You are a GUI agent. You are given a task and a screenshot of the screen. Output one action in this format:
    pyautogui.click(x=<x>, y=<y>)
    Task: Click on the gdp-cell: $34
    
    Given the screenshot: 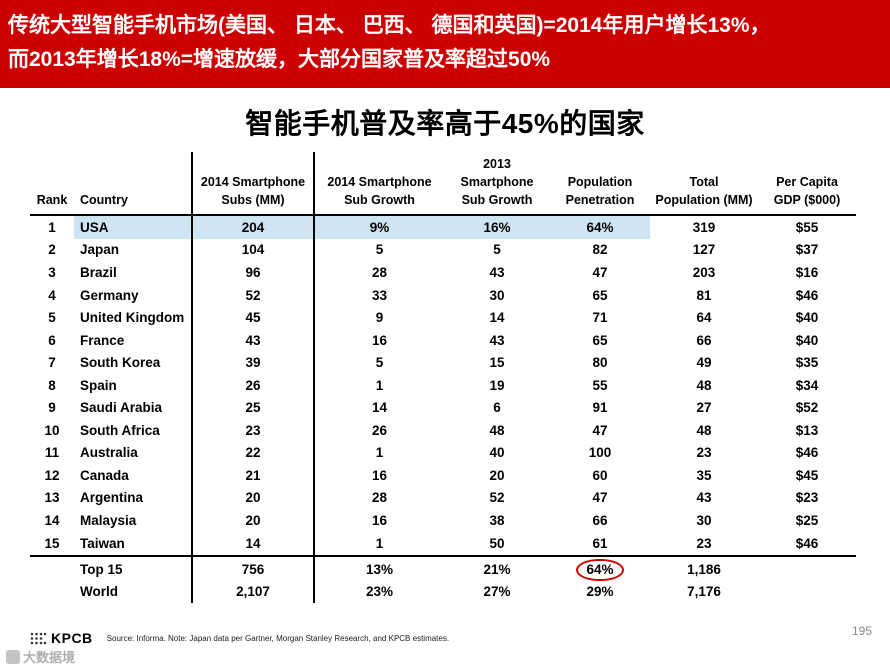 What is the action you would take?
    pyautogui.click(x=807, y=385)
    